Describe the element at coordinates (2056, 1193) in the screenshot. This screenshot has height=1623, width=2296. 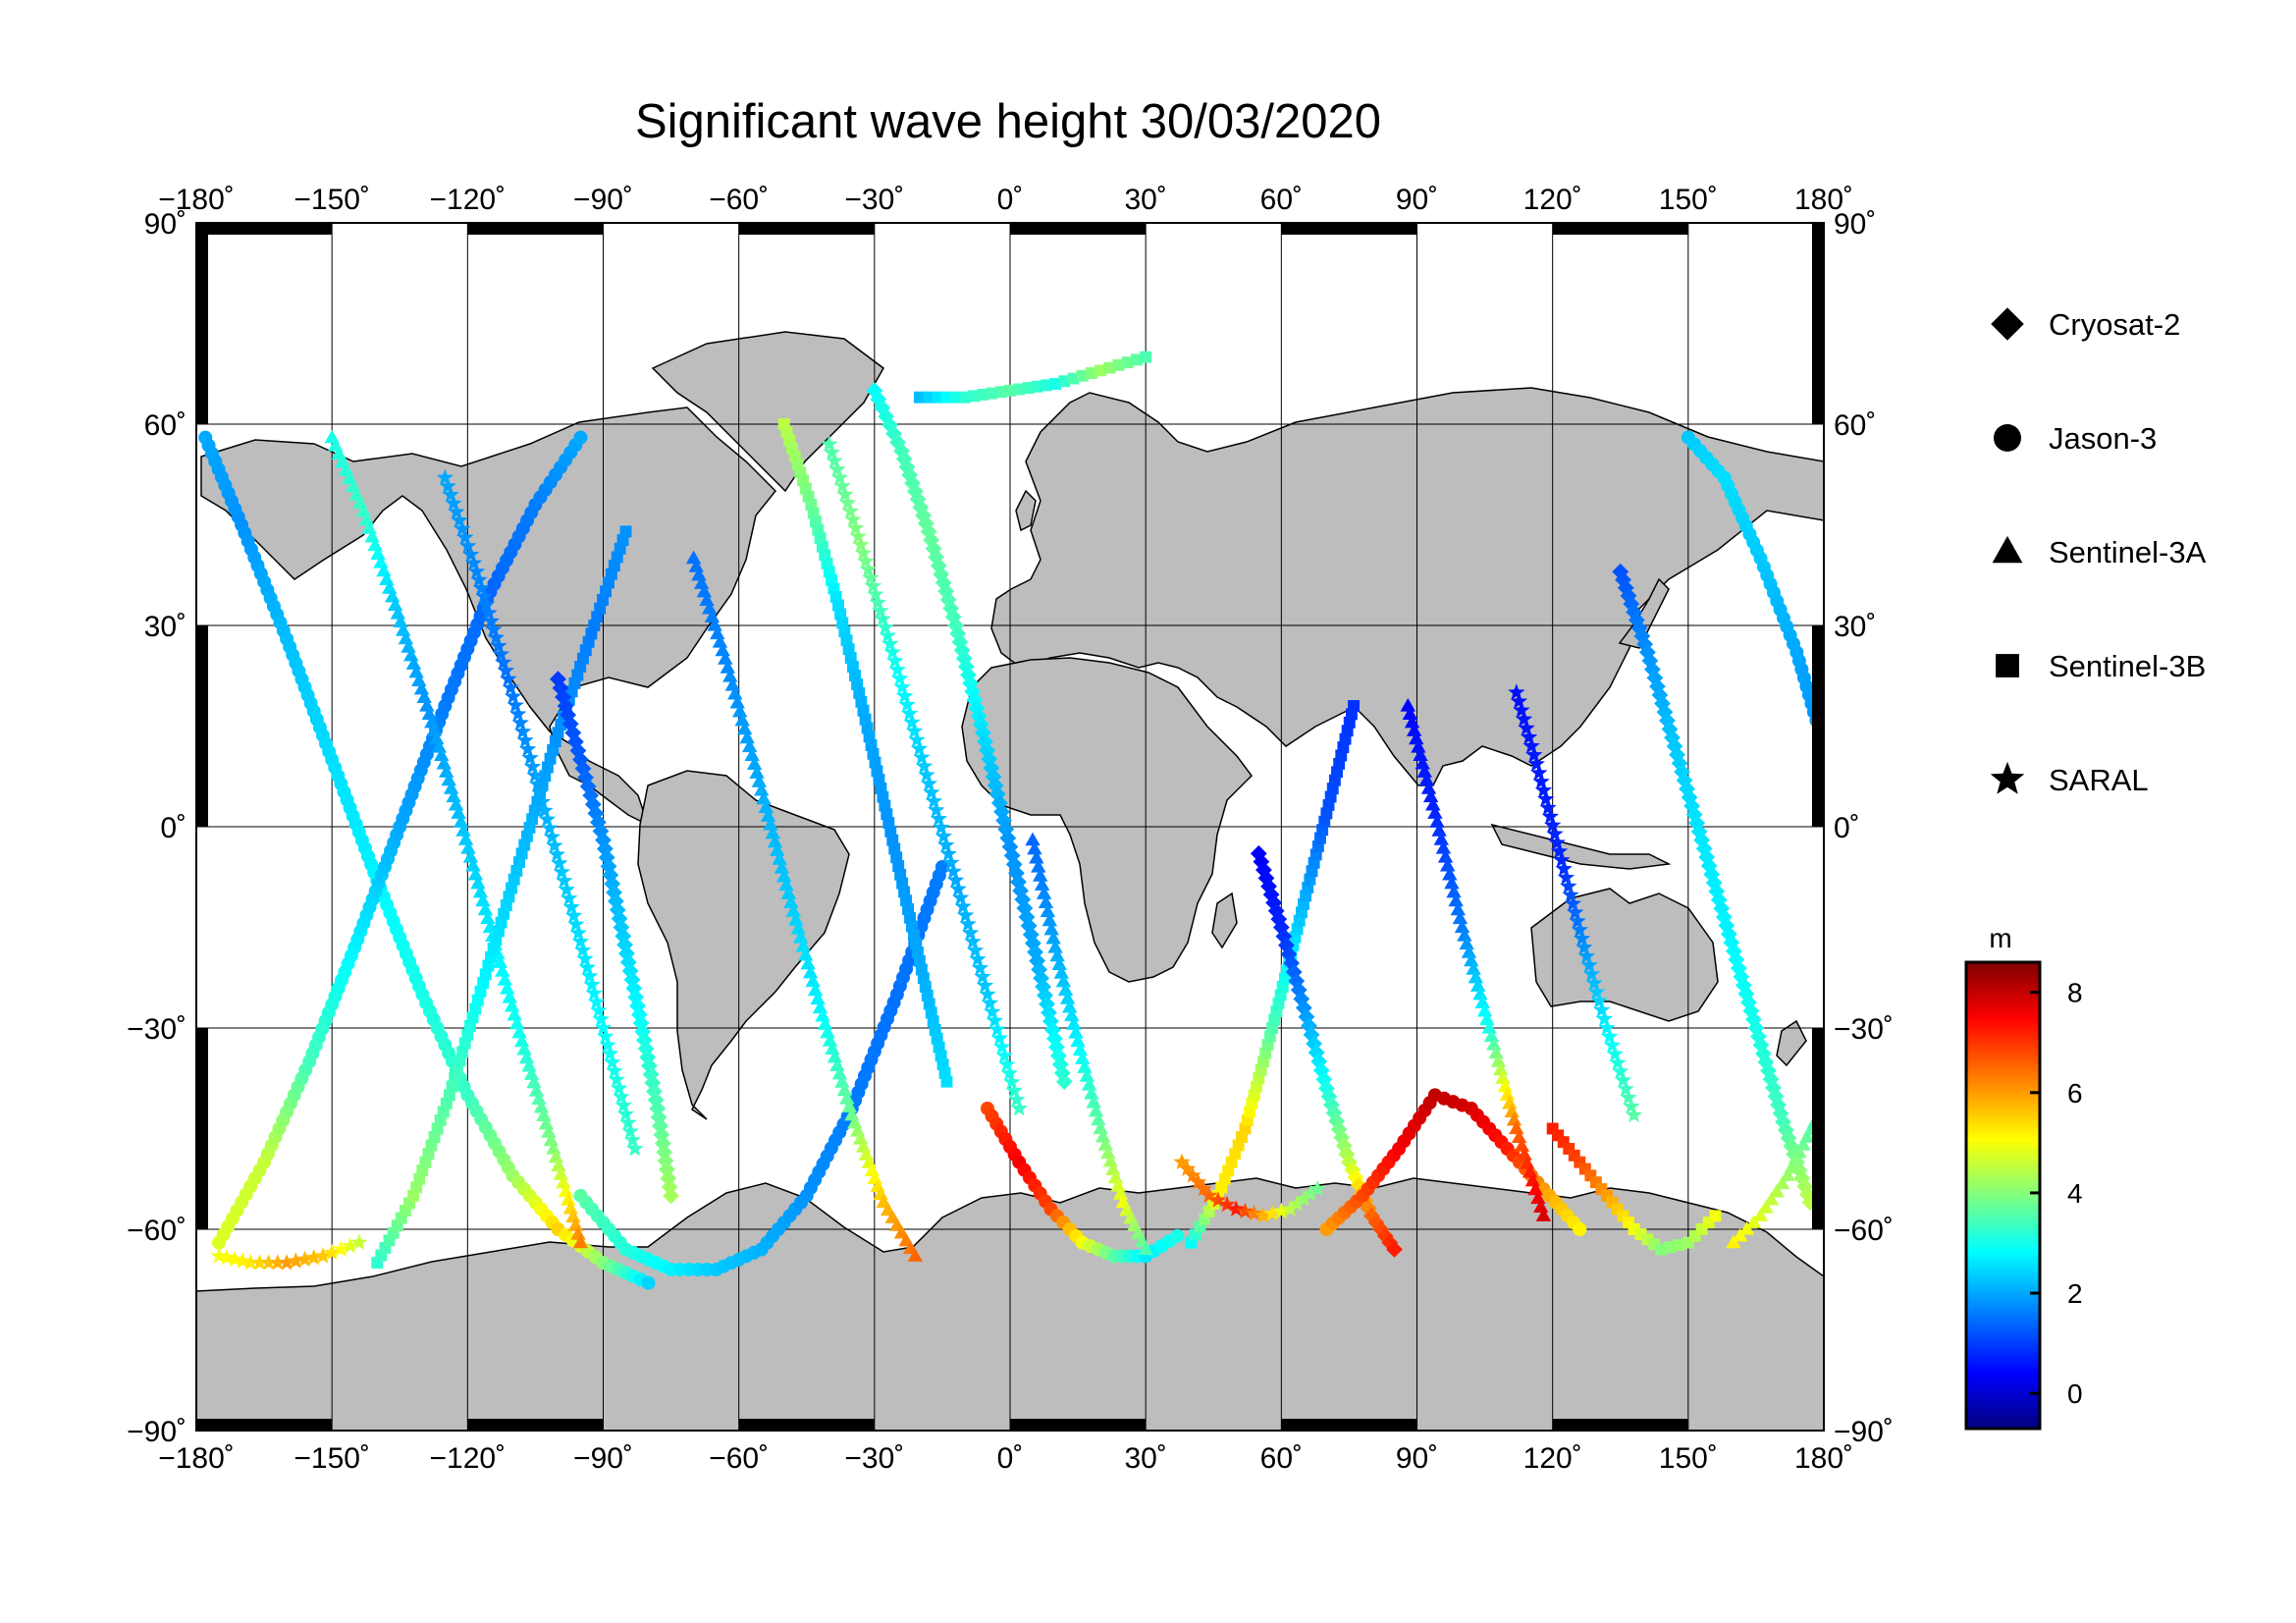
I see `colorbar-ticks: 0 2 4 6 8` at that location.